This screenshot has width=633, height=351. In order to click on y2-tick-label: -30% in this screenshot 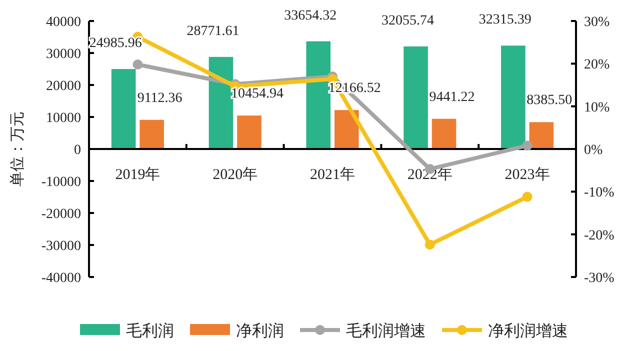, I will do `click(599, 278)`.